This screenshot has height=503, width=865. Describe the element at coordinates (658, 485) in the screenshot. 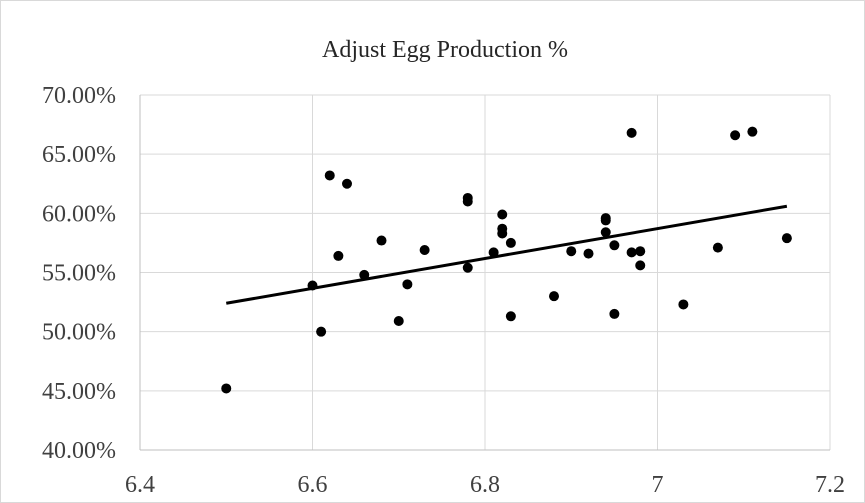

I see `x-tick-label: 7` at that location.